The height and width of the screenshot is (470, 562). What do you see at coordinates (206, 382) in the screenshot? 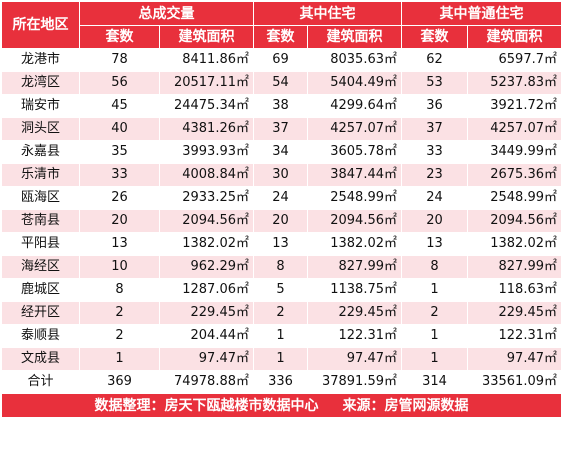
I see `total-total-area-cell: 74978.88㎡` at bounding box center [206, 382].